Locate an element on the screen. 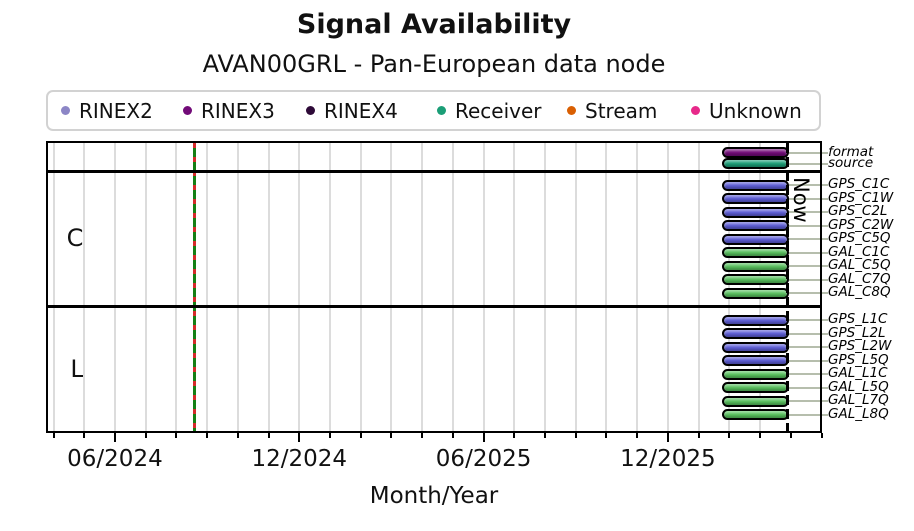 Image resolution: width=914 pixels, height=531 pixels. row-label-GPS_L2W: GPS_L2W is located at coordinates (860, 346).